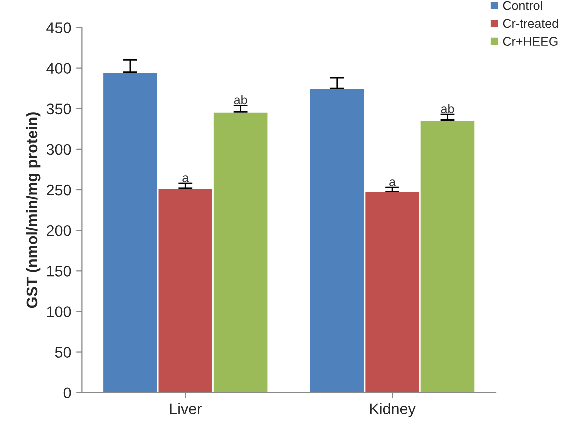  I want to click on y-axis-title: GST (nmol/min/mg protein), so click(33, 210).